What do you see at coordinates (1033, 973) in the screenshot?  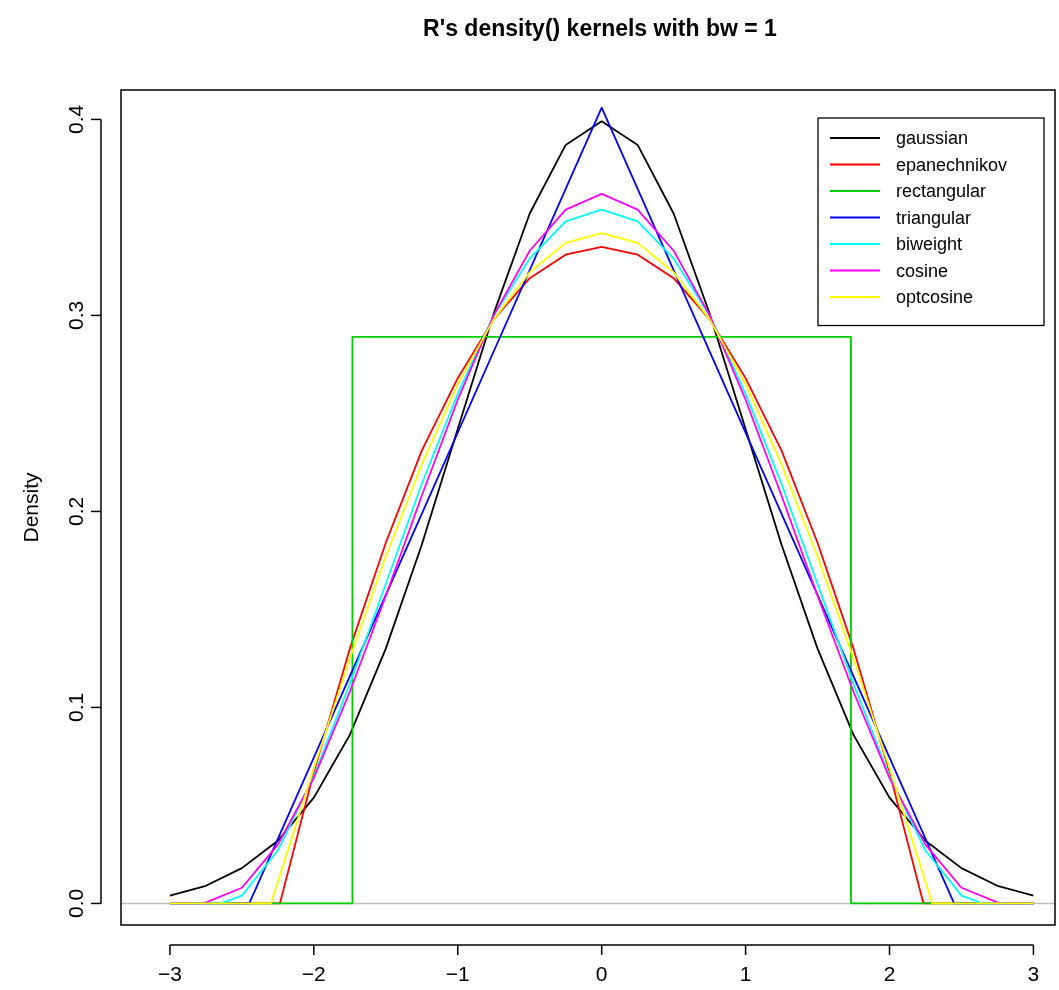 I see `x-tick-label: 3` at bounding box center [1033, 973].